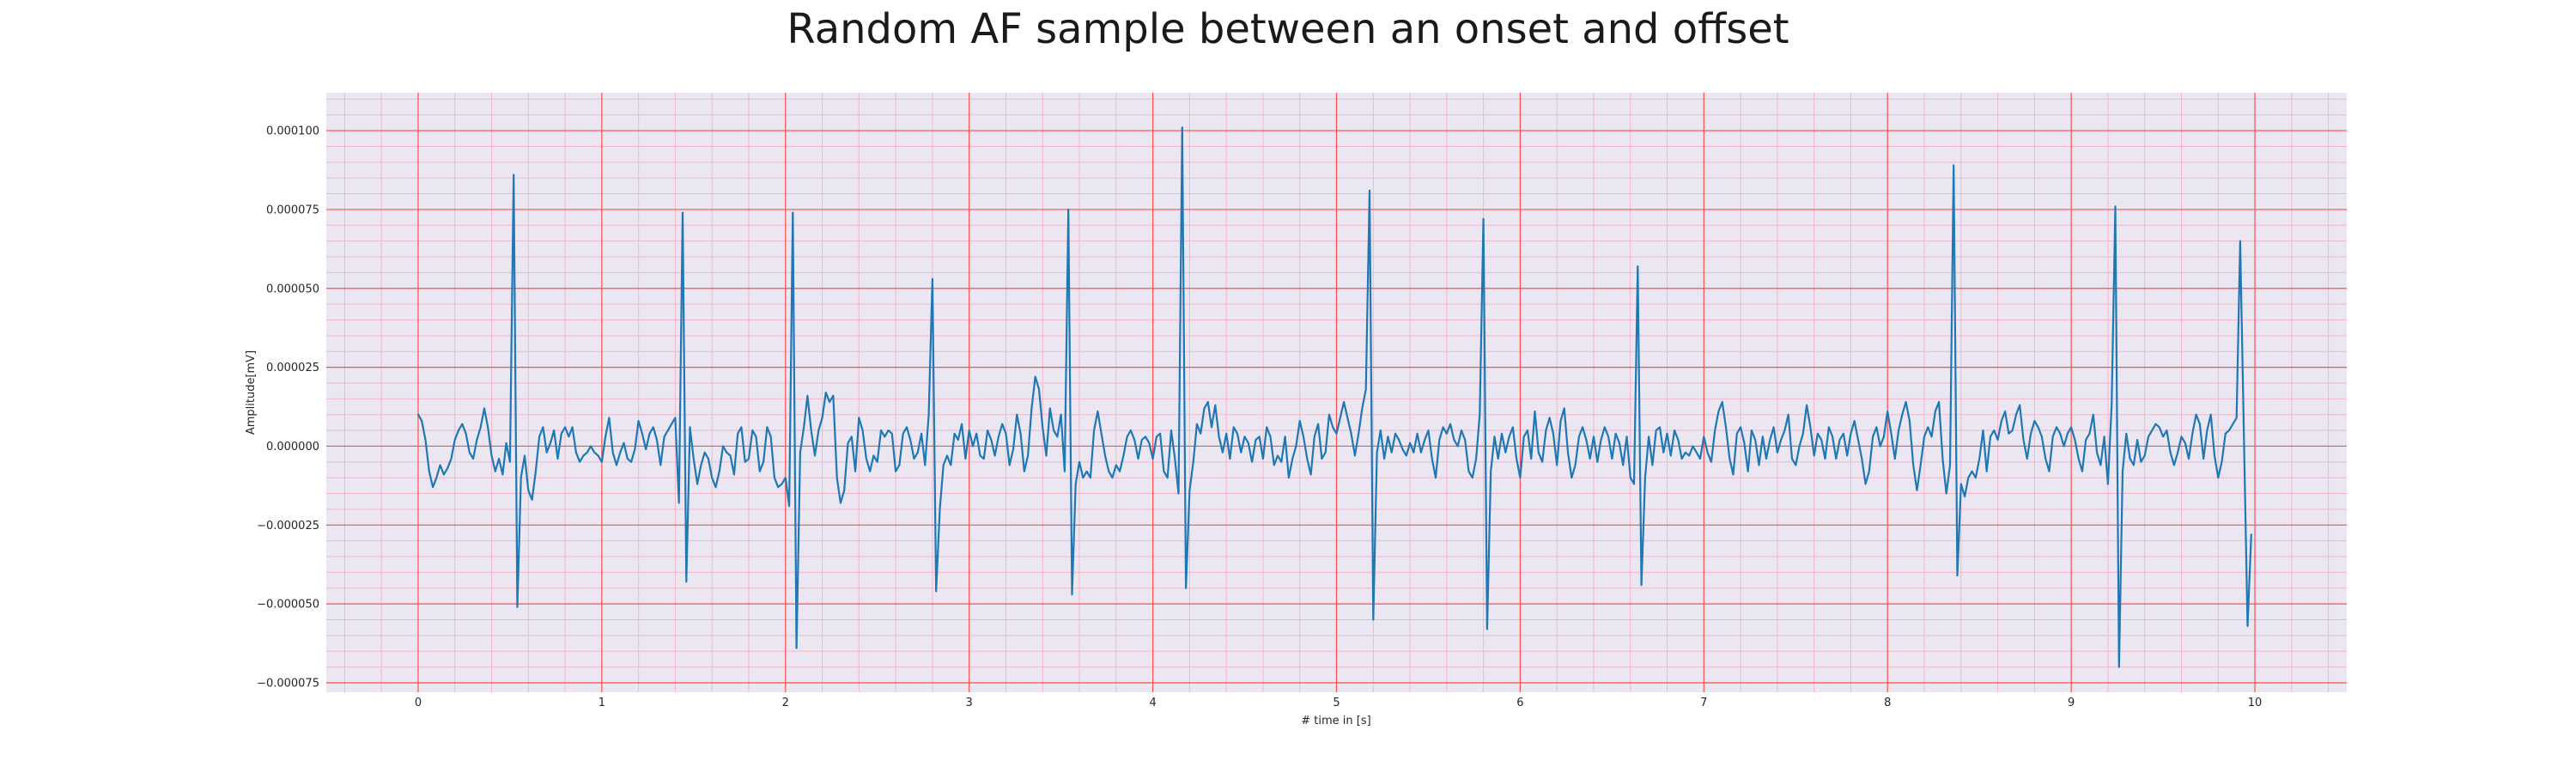 The image size is (2576, 773). I want to click on x-tick-label: 10, so click(2255, 703).